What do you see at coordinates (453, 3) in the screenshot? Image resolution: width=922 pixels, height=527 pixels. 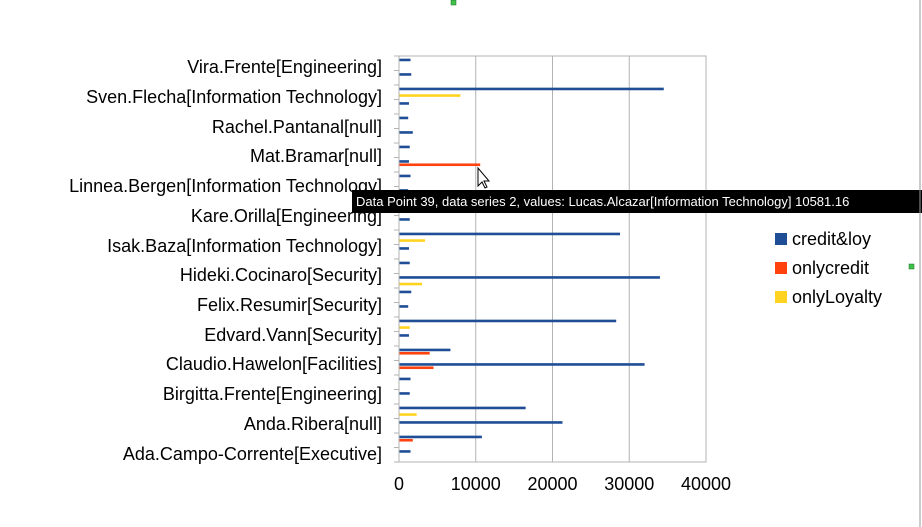 I see `selection-handle-top` at bounding box center [453, 3].